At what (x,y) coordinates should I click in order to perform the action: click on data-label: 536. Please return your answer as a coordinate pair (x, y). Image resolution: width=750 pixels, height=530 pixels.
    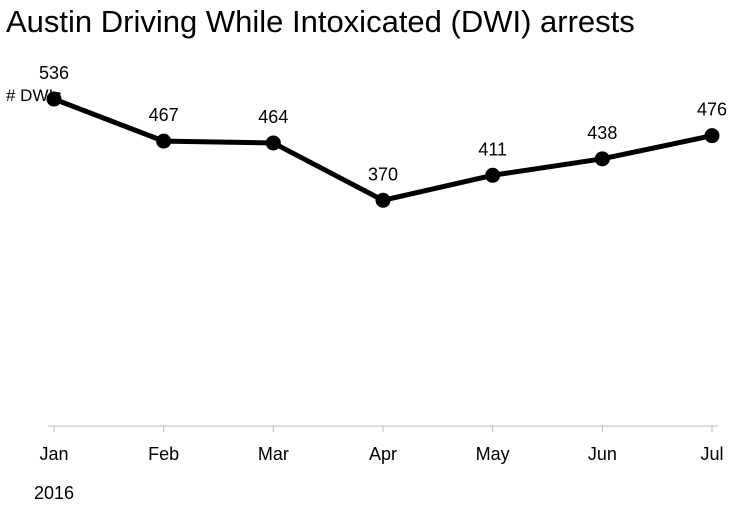
    Looking at the image, I should click on (54, 73).